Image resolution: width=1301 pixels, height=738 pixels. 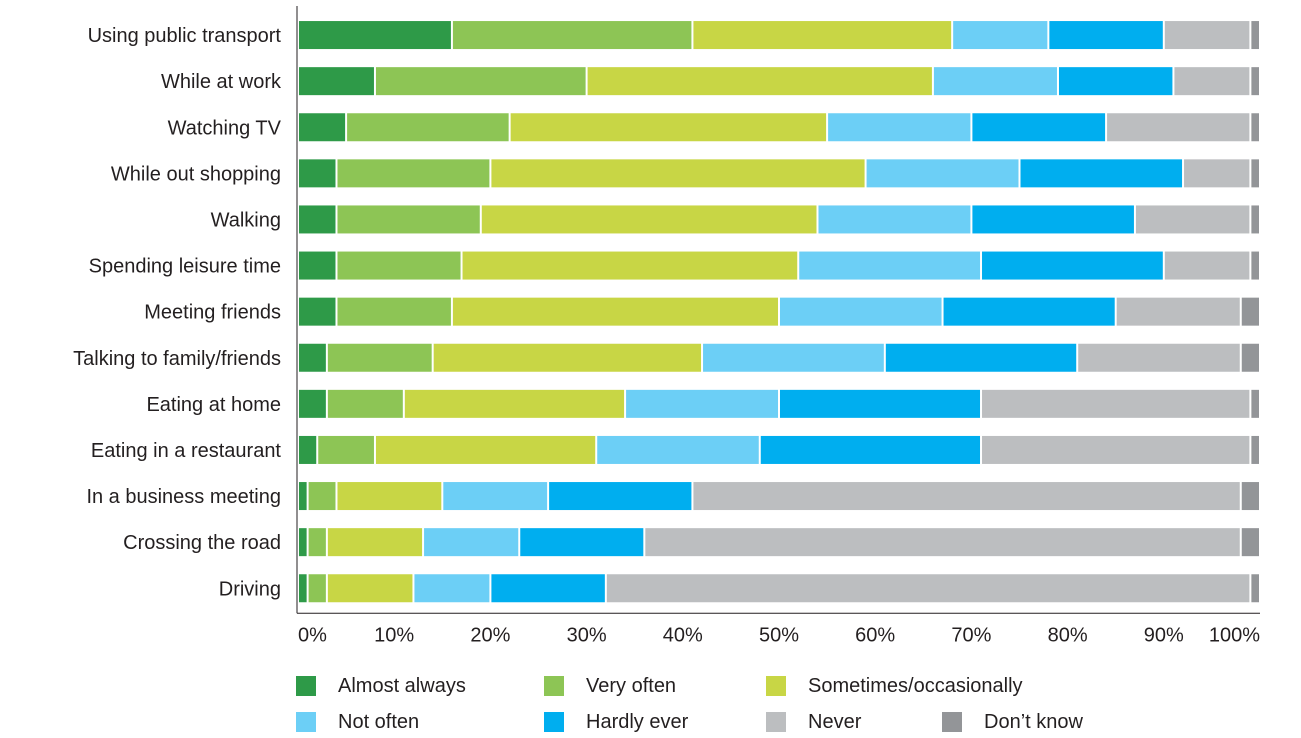 What do you see at coordinates (1234, 635) in the screenshot?
I see `x-tick-label: 100%` at bounding box center [1234, 635].